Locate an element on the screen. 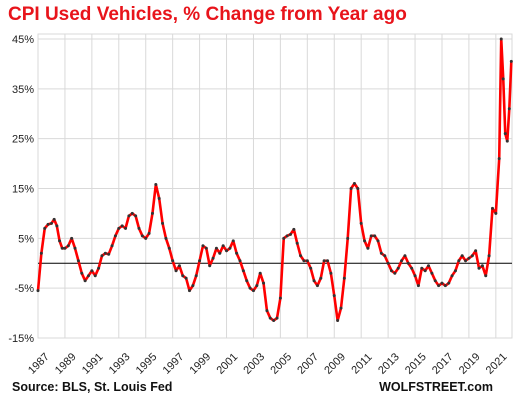  x-tick-label: 1993 is located at coordinates (120, 364).